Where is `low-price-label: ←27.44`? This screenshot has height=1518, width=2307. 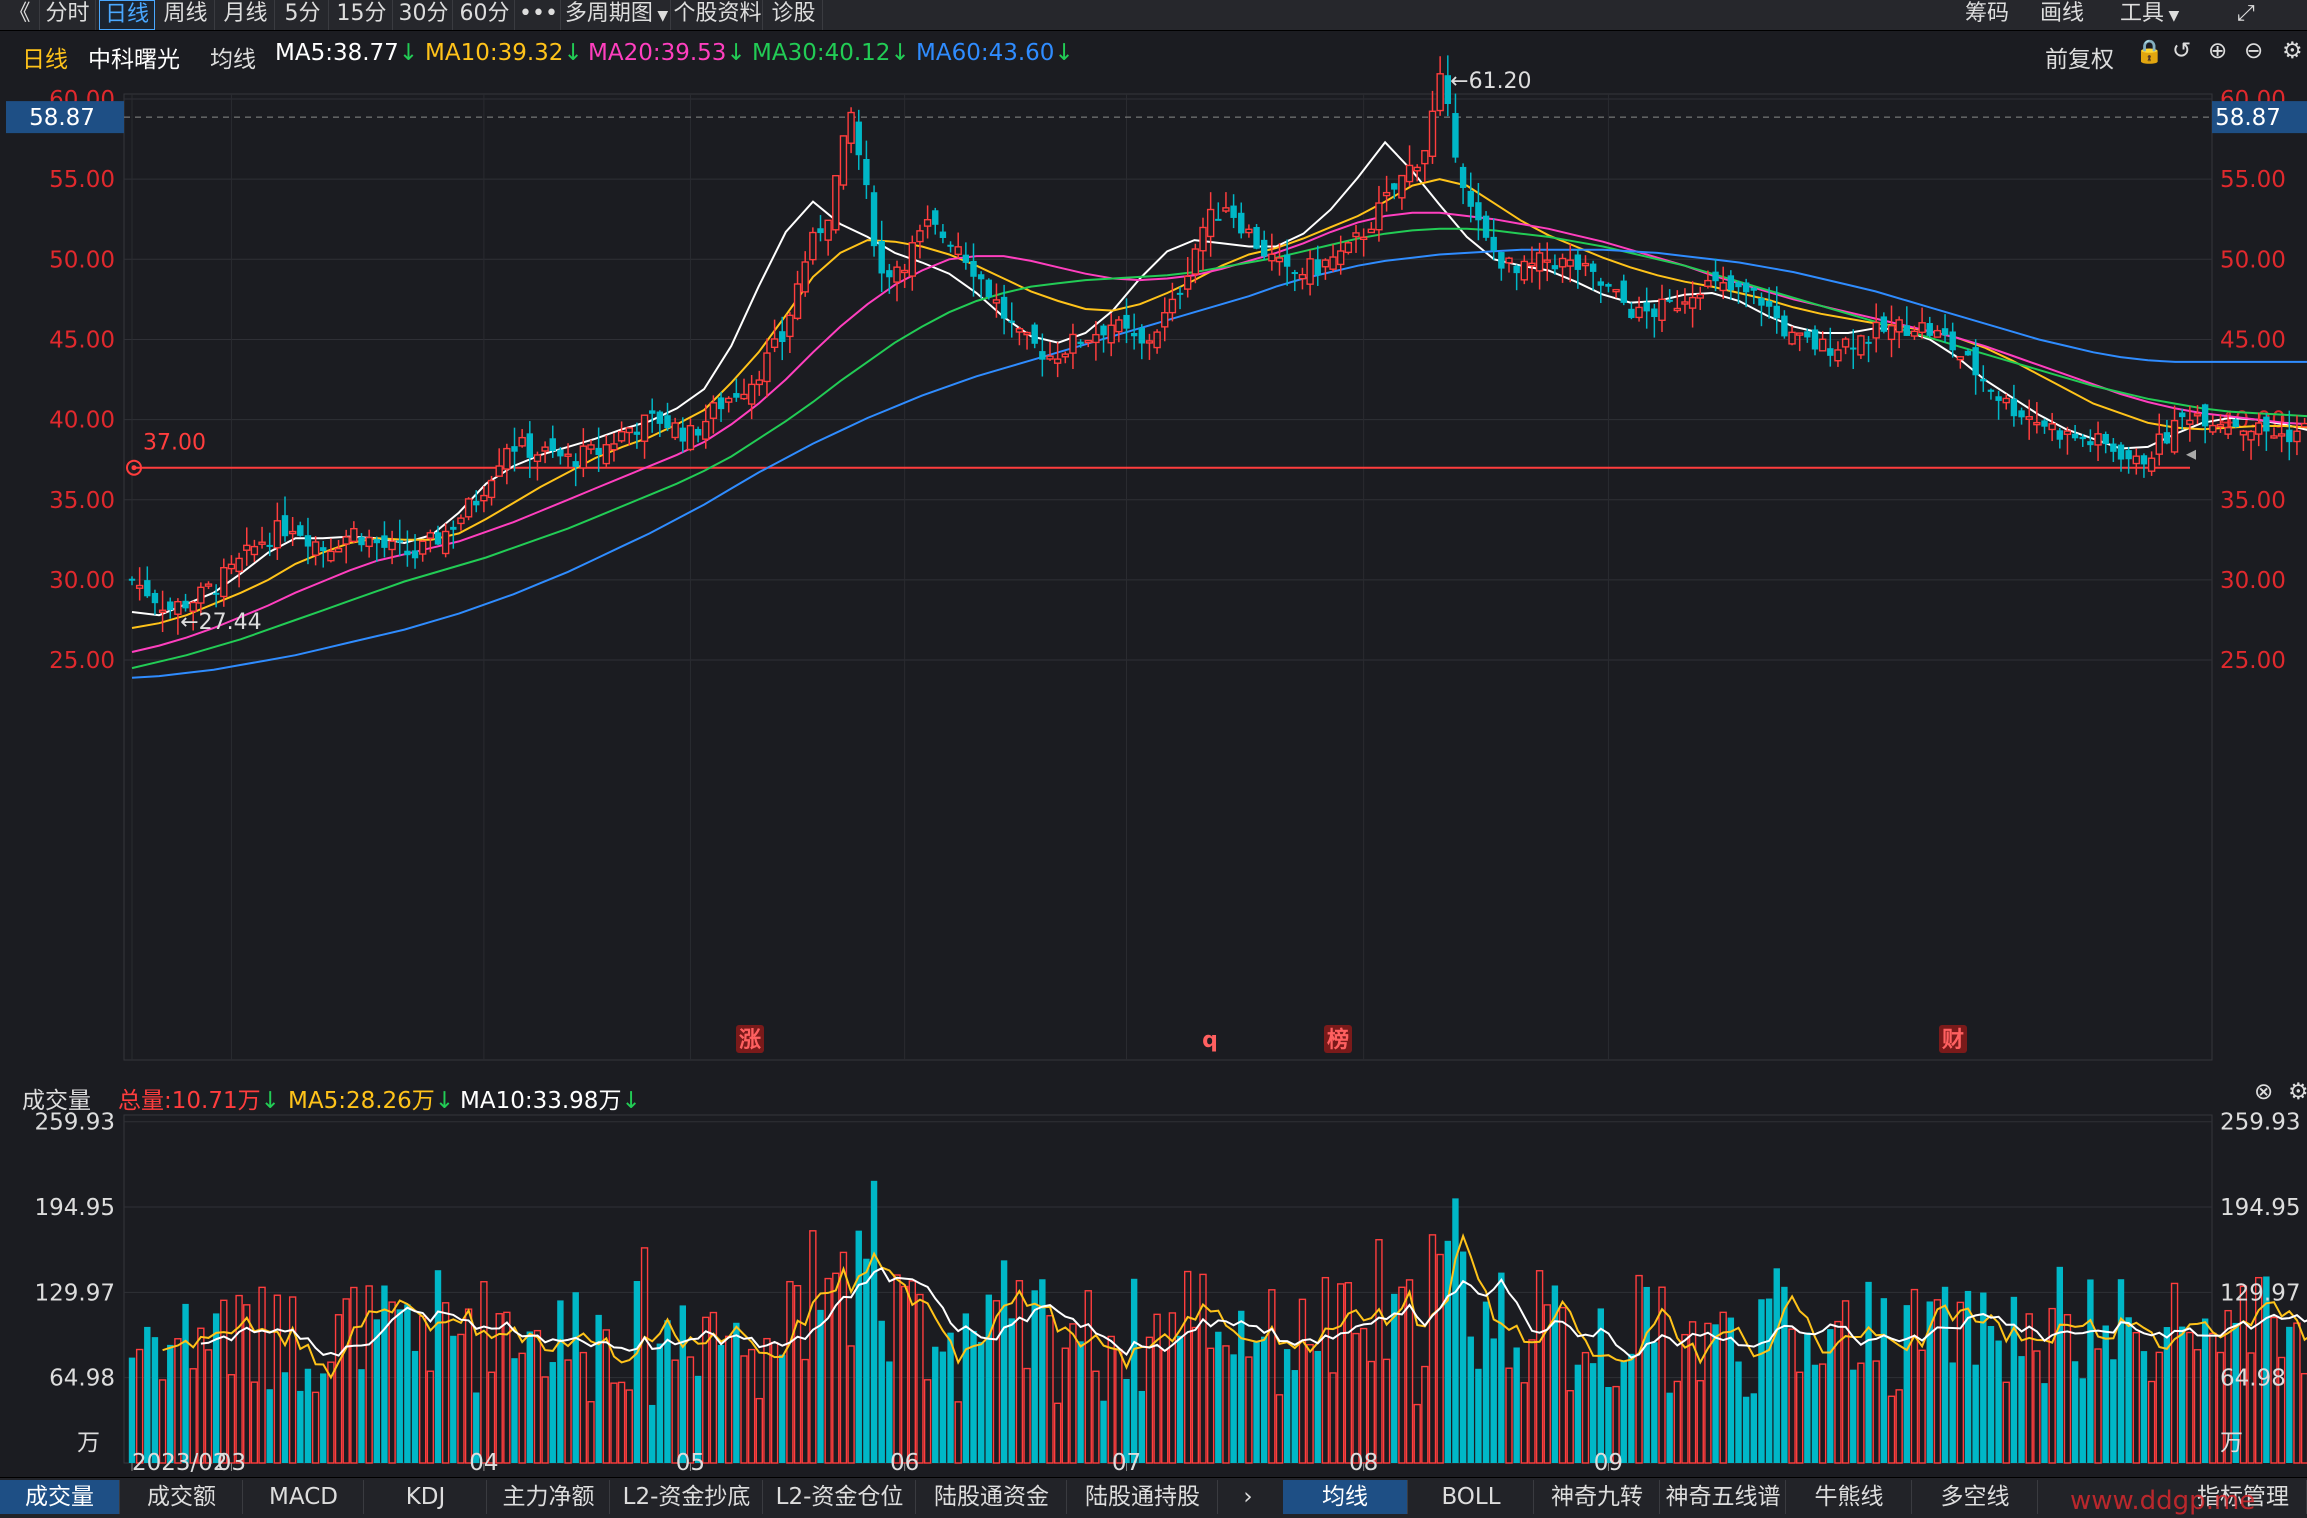
low-price-label: ←27.44 is located at coordinates (220, 622).